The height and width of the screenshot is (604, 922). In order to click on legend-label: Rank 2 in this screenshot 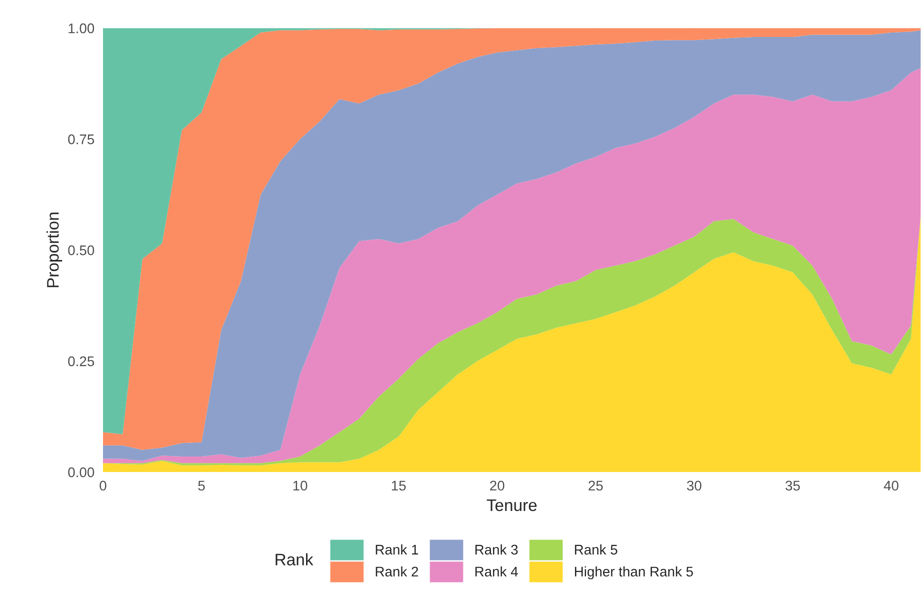, I will do `click(397, 571)`.